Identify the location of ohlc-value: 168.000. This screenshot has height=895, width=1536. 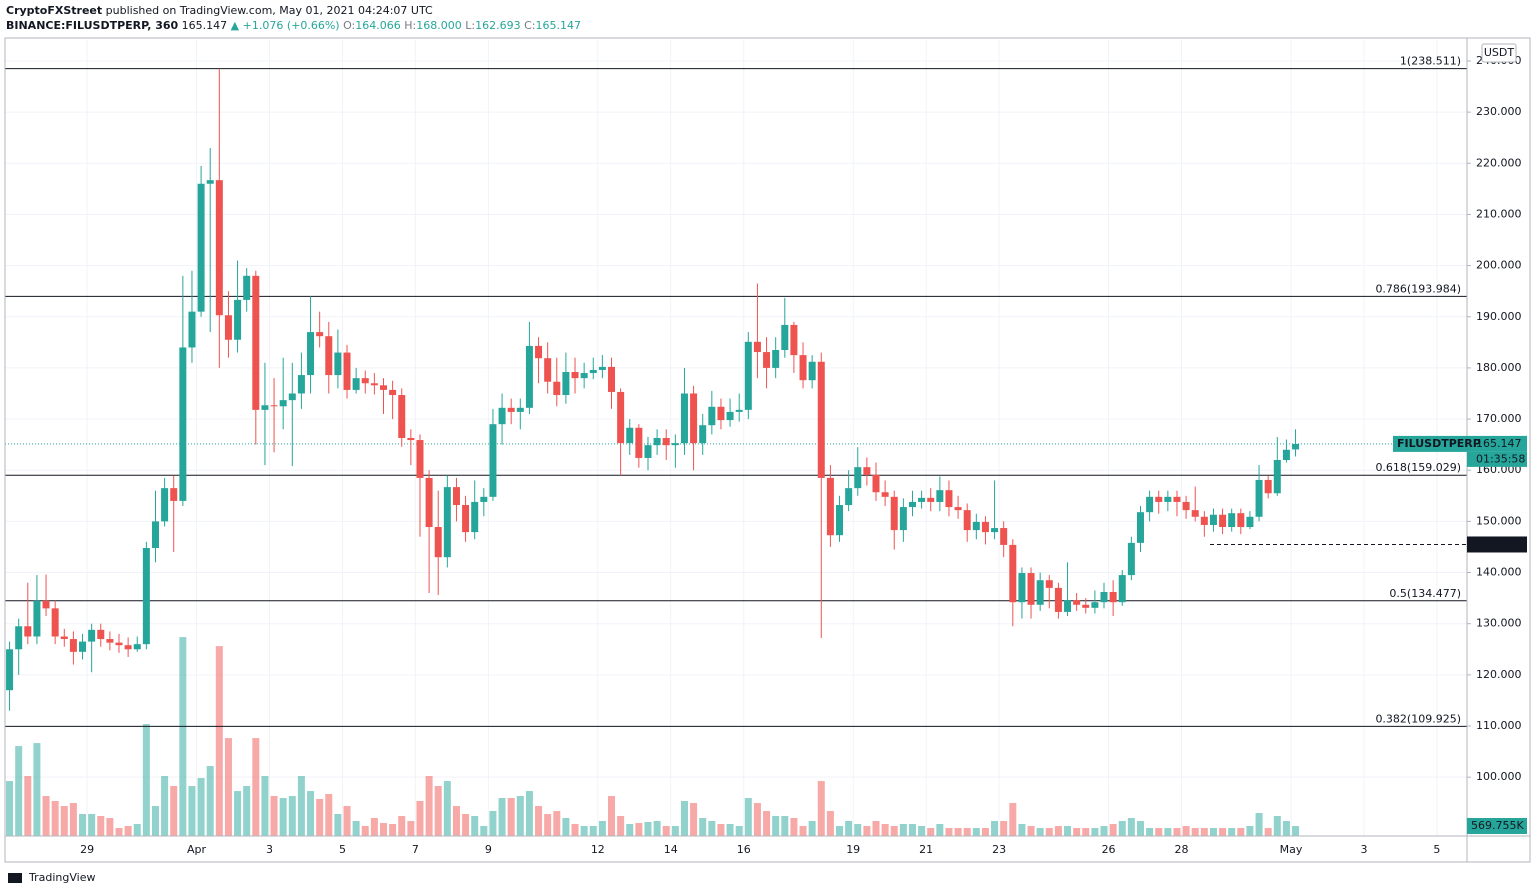
(439, 25).